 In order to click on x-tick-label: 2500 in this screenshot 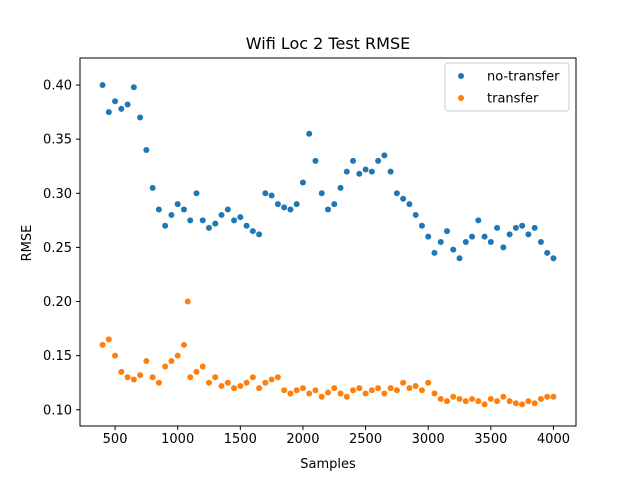, I will do `click(365, 439)`.